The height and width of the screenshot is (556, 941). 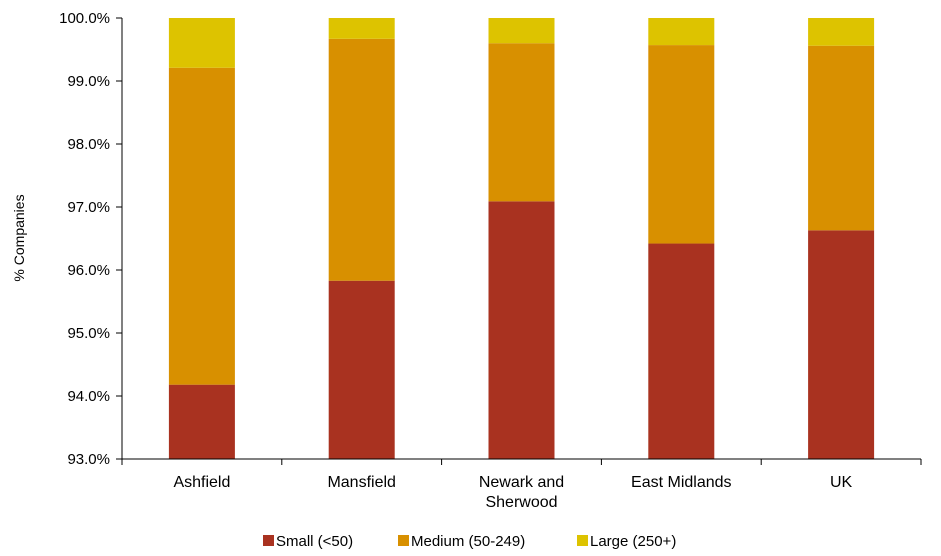 I want to click on y-axis-label: % Companies, so click(x=19, y=237).